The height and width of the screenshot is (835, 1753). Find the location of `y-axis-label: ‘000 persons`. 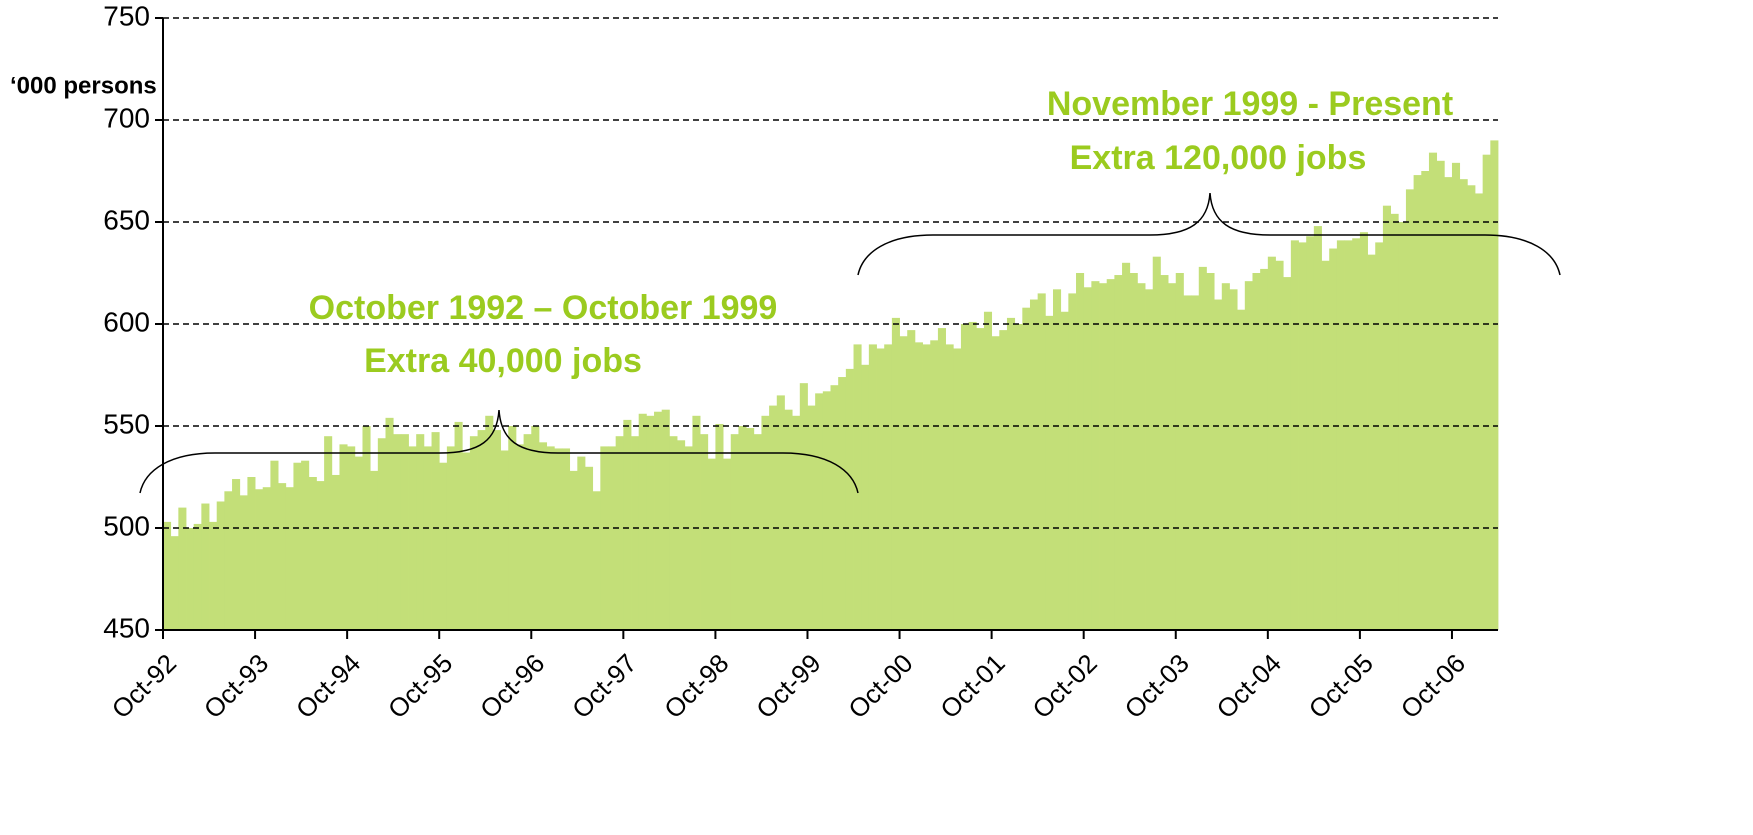

y-axis-label: ‘000 persons is located at coordinates (83, 85).